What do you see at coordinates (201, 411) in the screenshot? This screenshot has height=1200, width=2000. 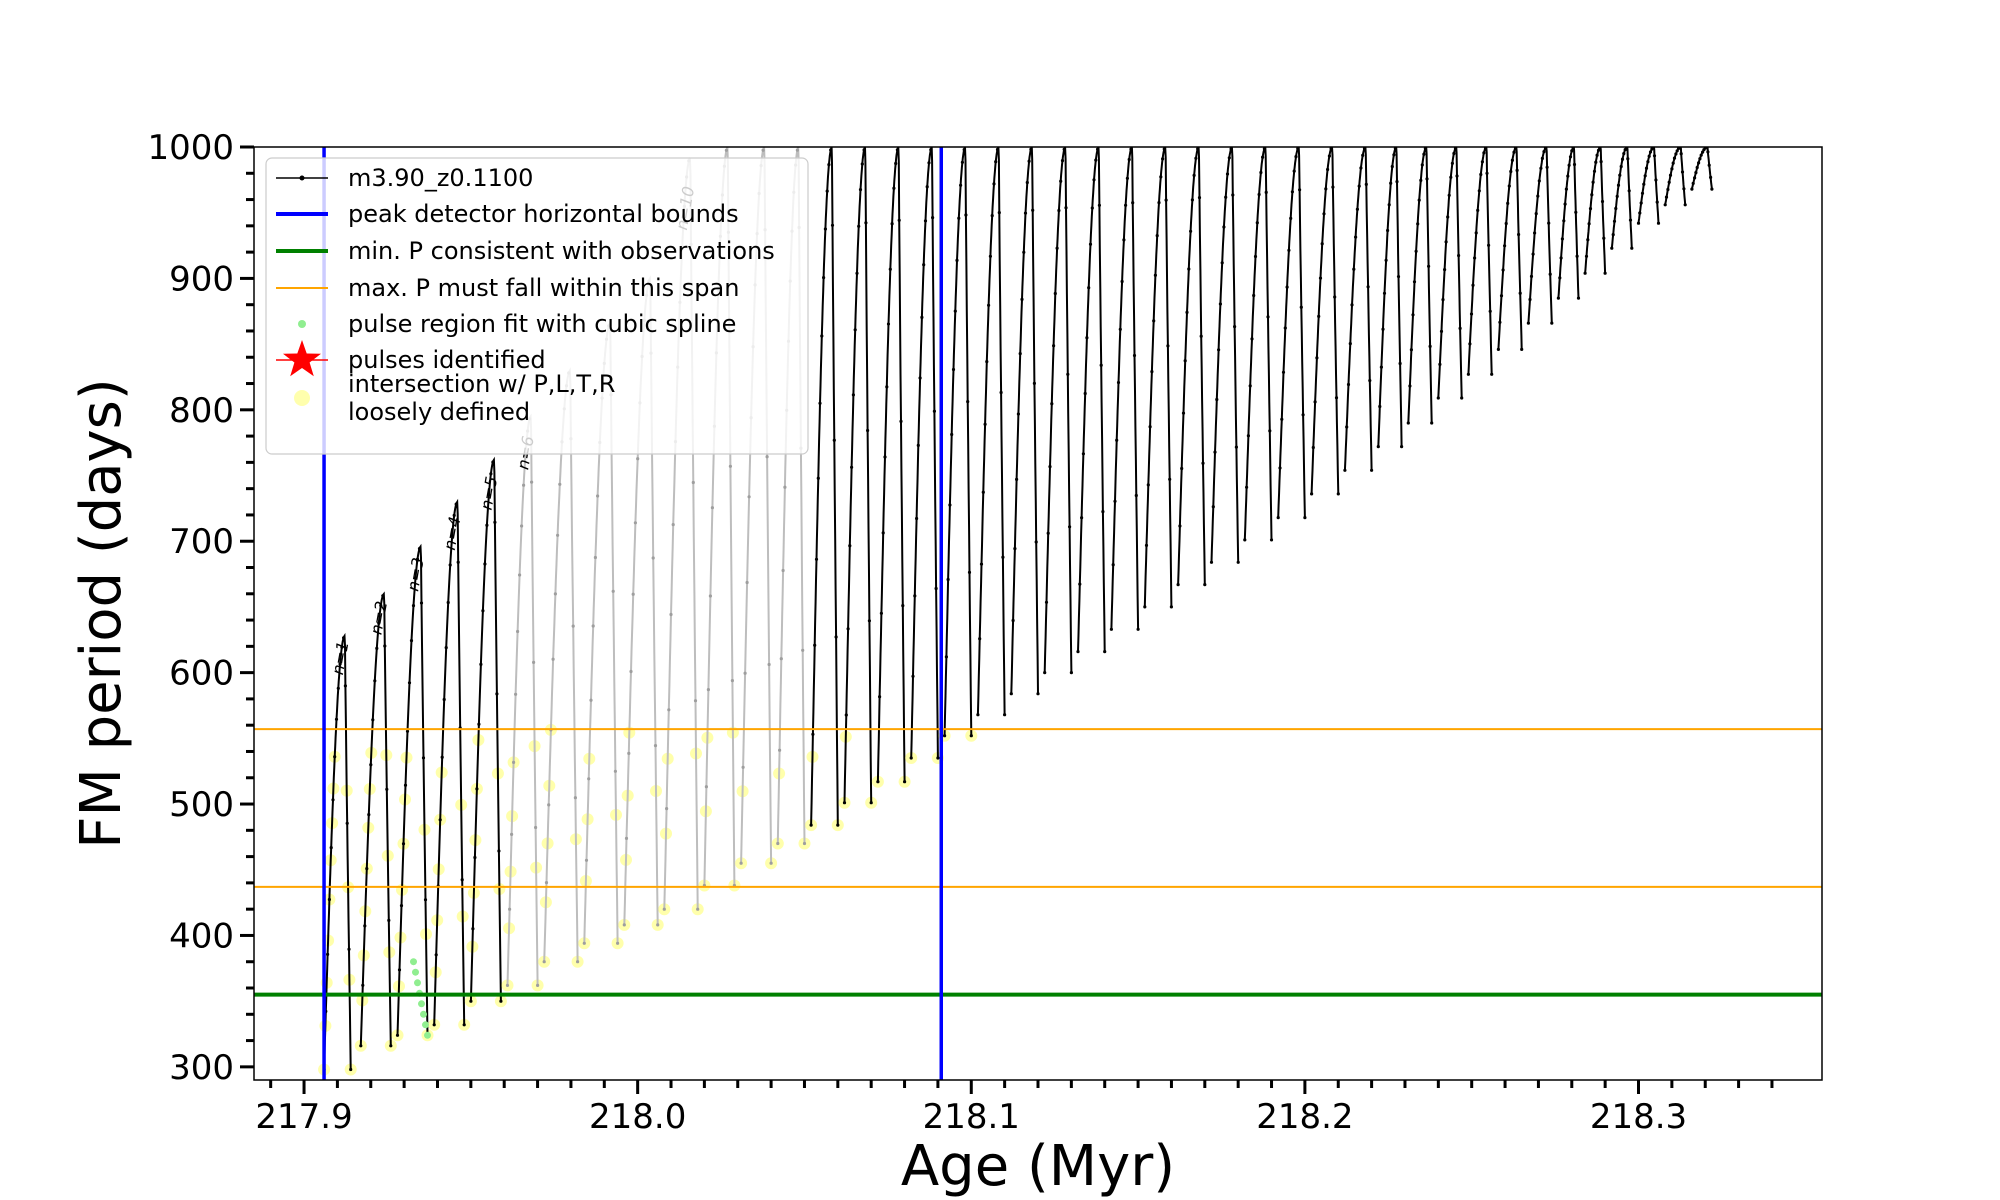 I see `y-tick-label: 800` at bounding box center [201, 411].